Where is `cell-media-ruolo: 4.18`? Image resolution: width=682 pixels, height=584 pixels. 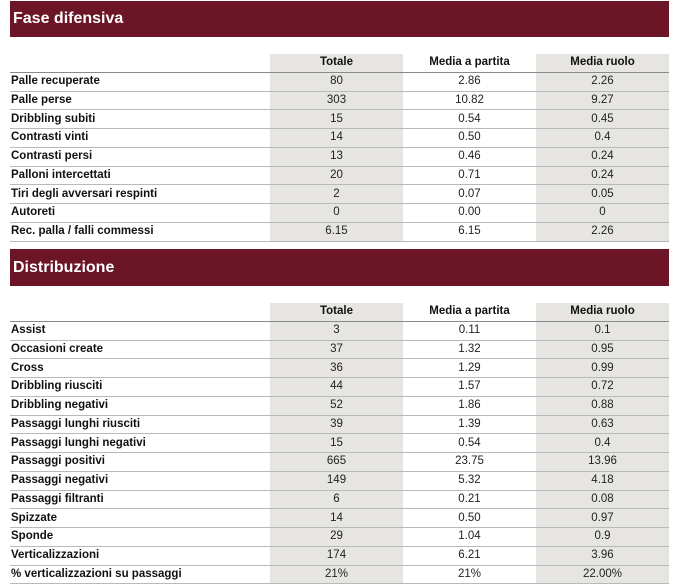 cell-media-ruolo: 4.18 is located at coordinates (602, 481).